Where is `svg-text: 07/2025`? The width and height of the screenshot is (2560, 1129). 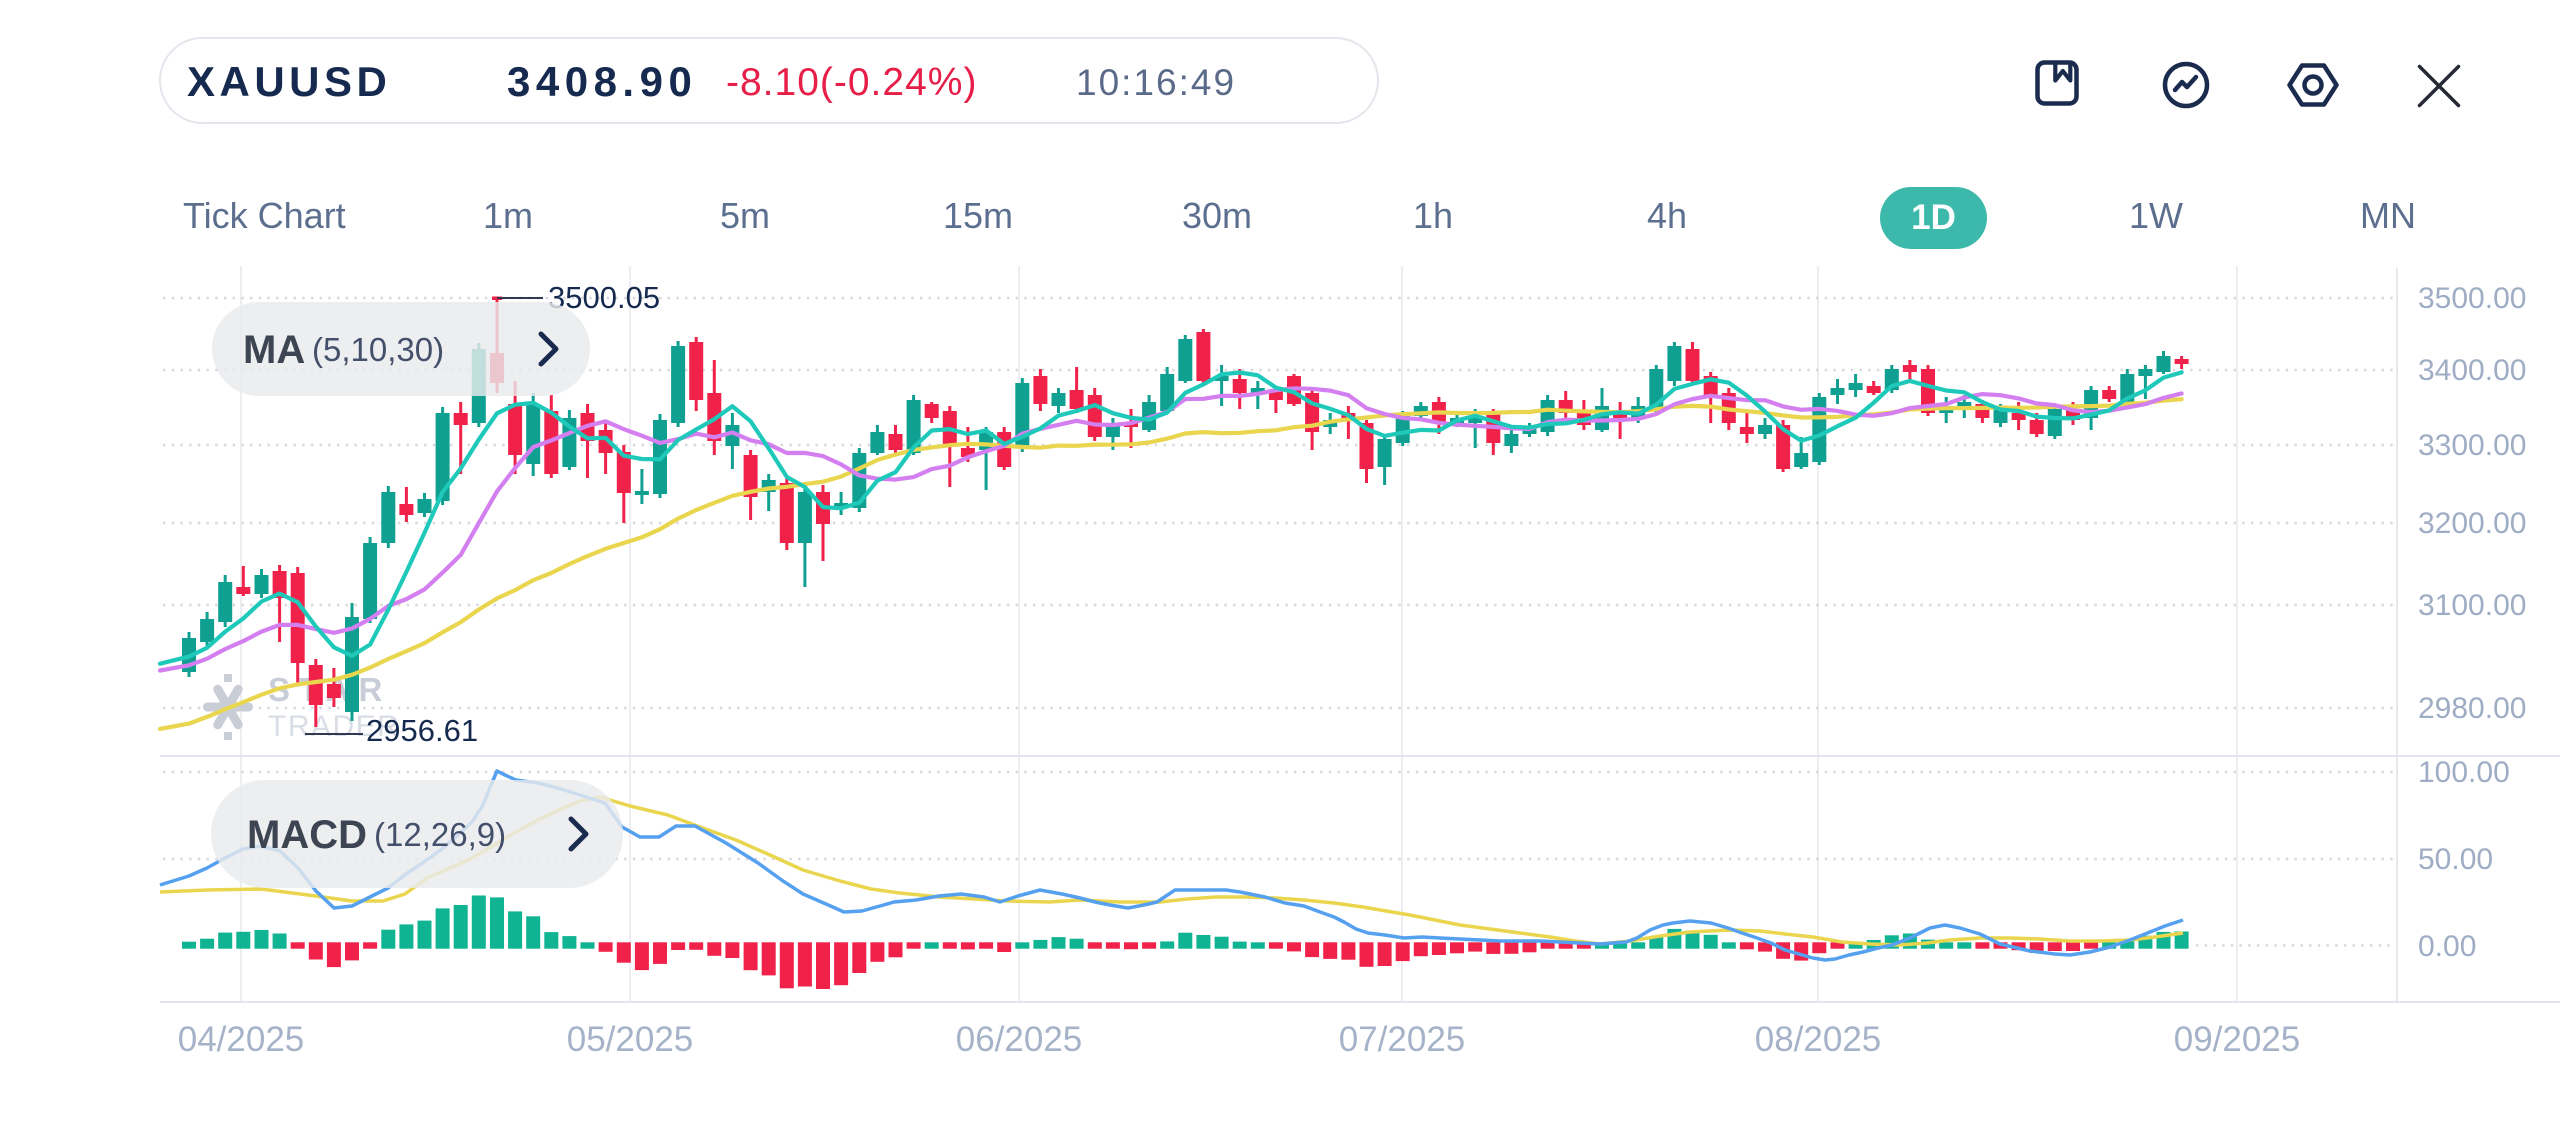
svg-text: 07/2025 is located at coordinates (1402, 1039).